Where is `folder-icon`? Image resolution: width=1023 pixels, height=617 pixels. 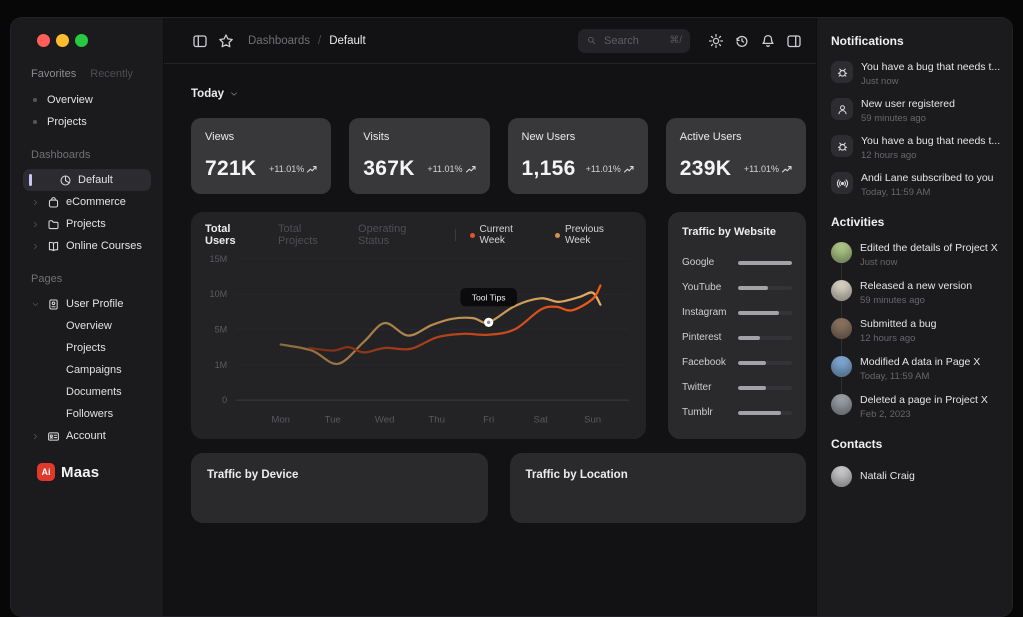 folder-icon is located at coordinates (53, 224).